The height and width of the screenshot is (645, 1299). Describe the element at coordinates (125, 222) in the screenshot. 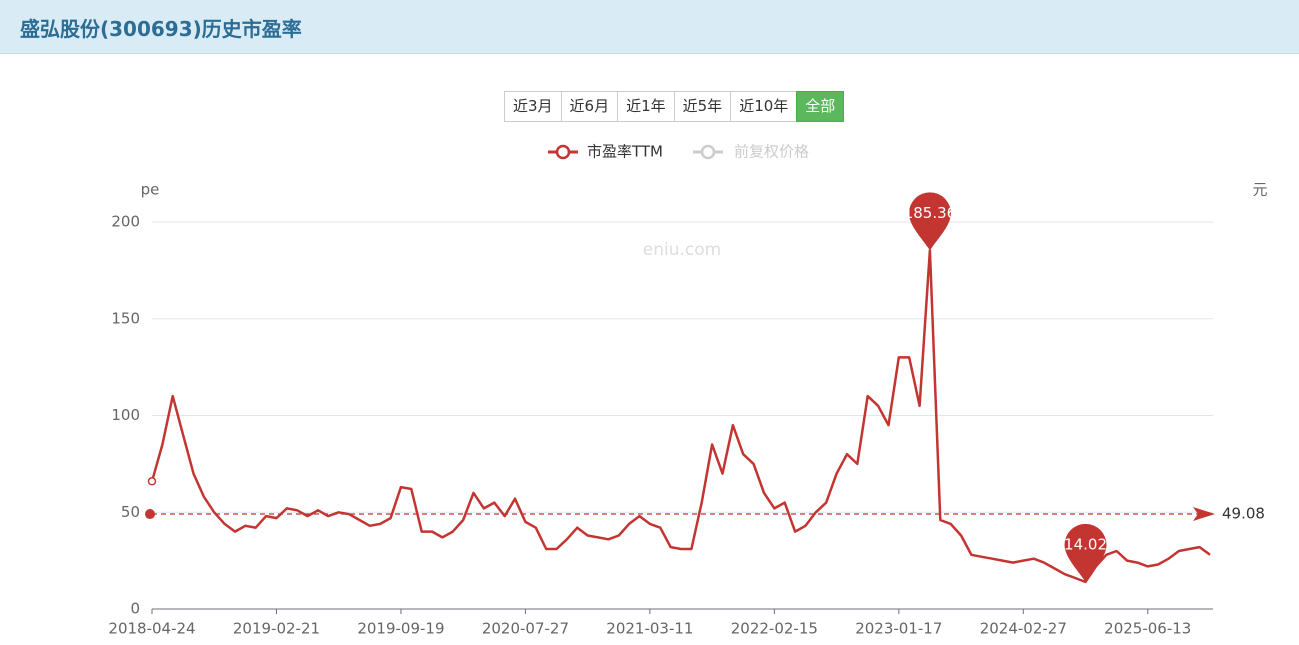

I see `y-tick-label: 200` at that location.